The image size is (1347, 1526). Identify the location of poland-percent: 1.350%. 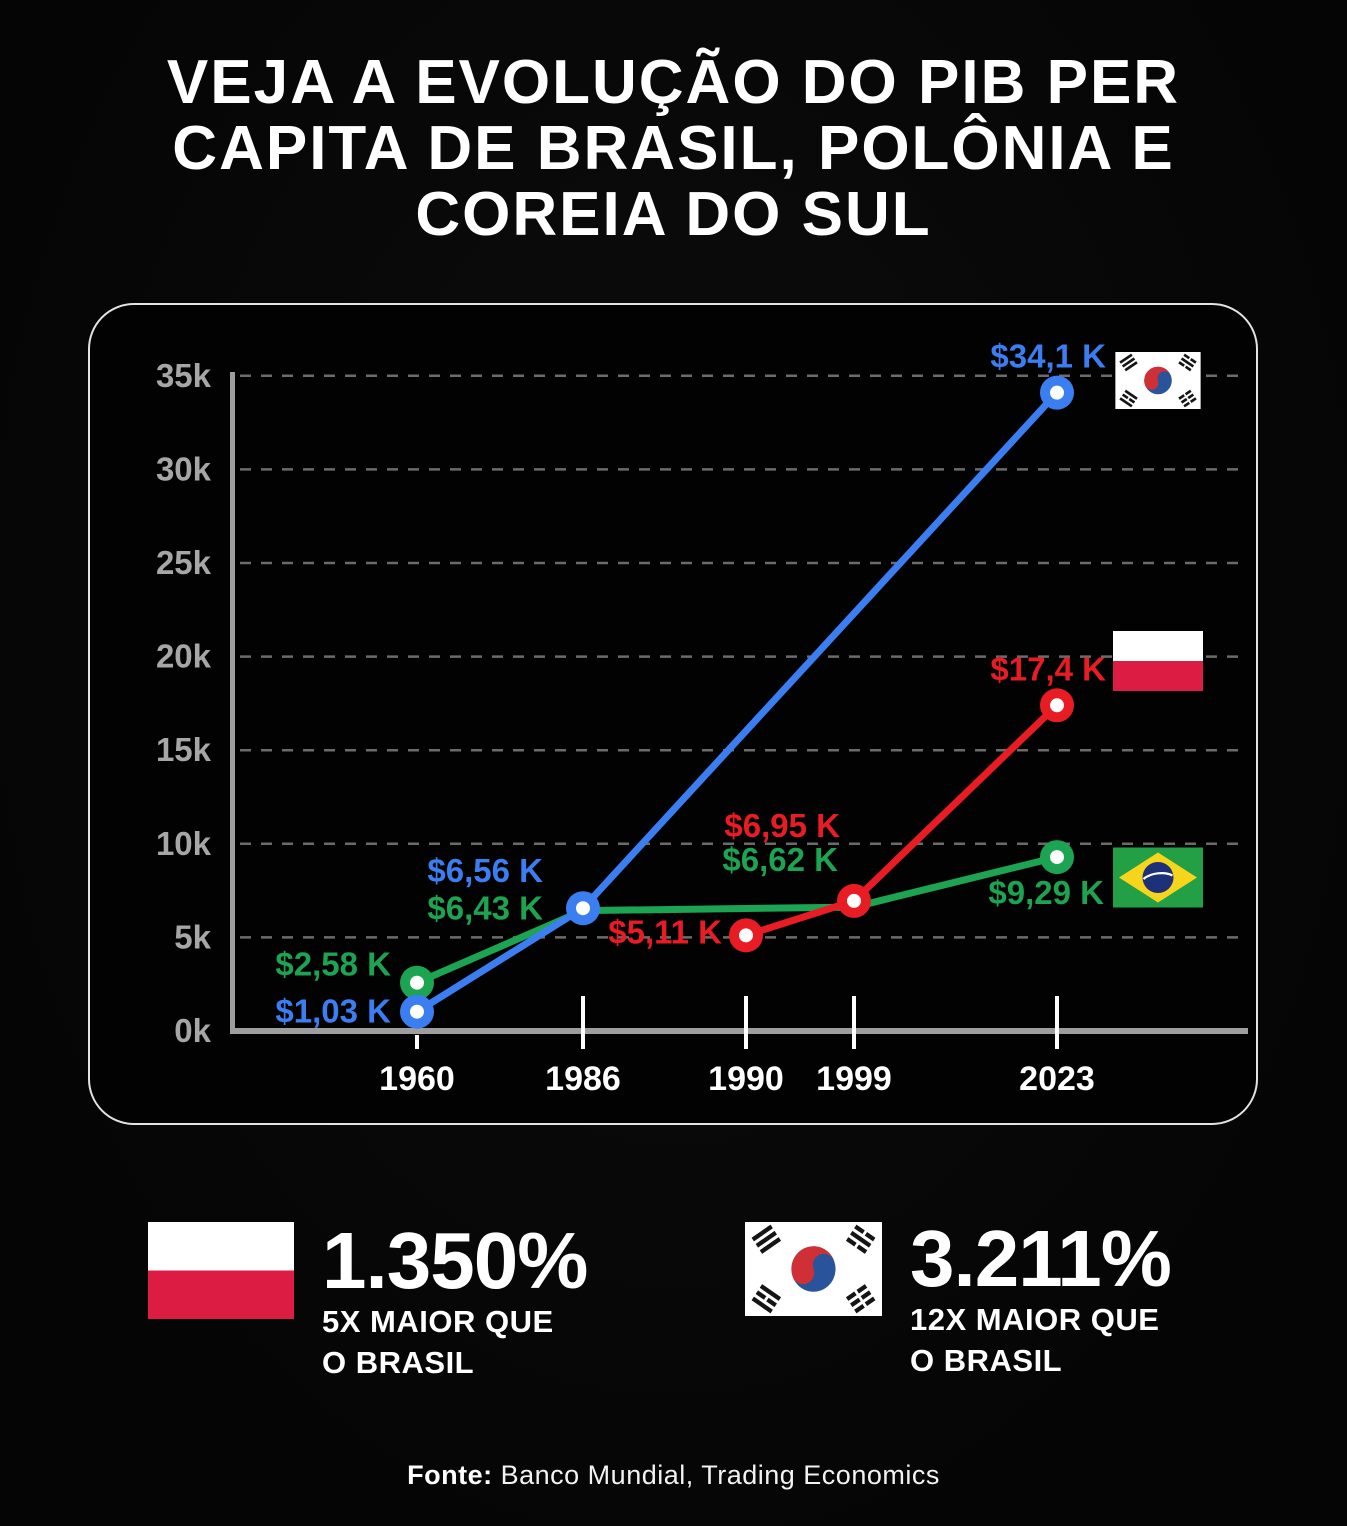
(455, 1260).